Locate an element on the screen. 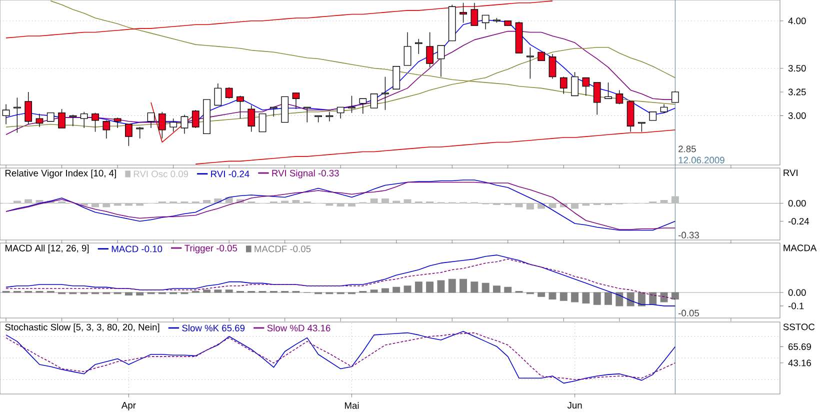  chart-title: MACD All [12, 26, 9] is located at coordinates (47, 249).